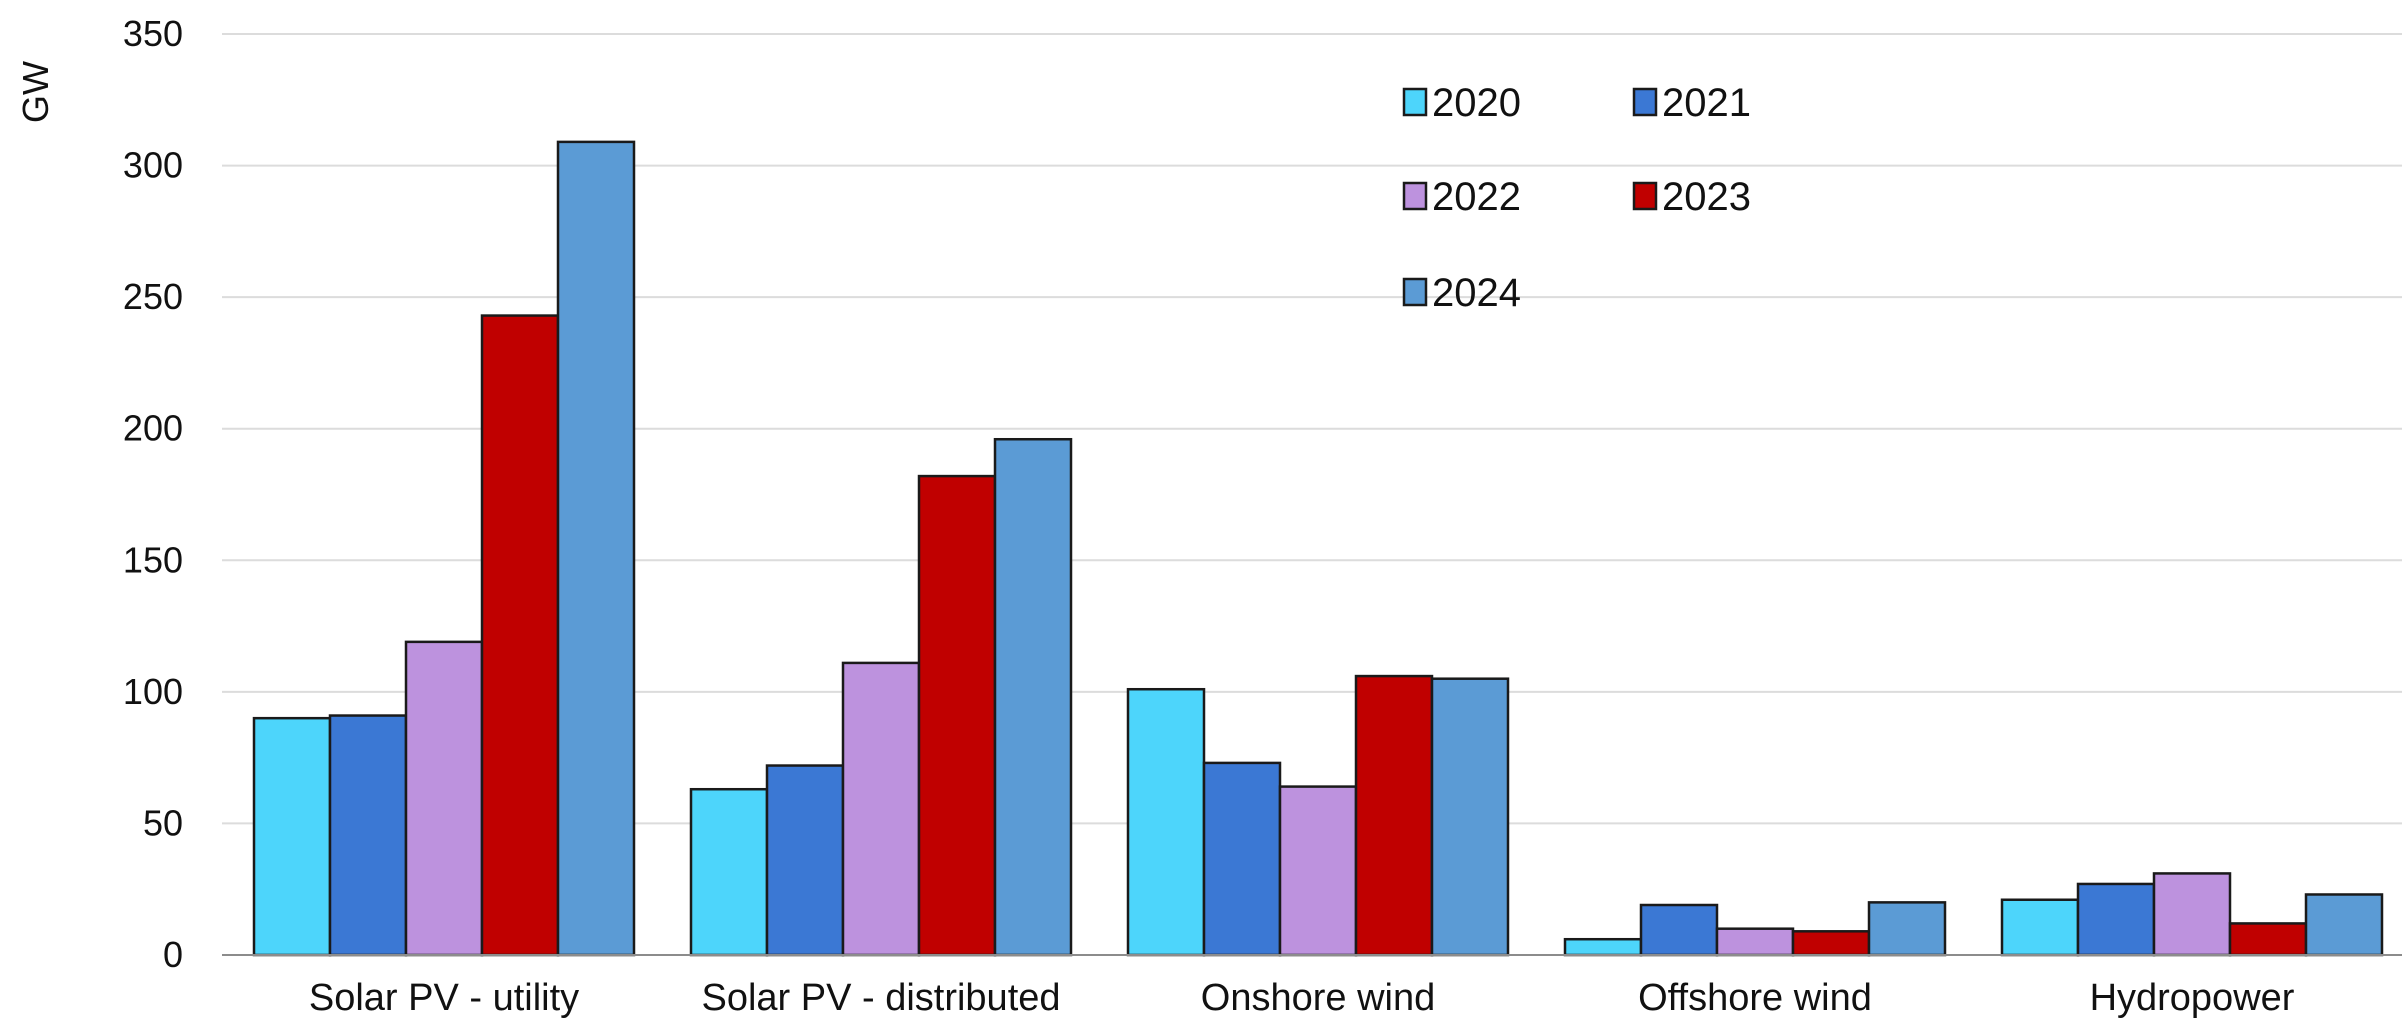  I want to click on bar-2024-hydropower, so click(2344, 925).